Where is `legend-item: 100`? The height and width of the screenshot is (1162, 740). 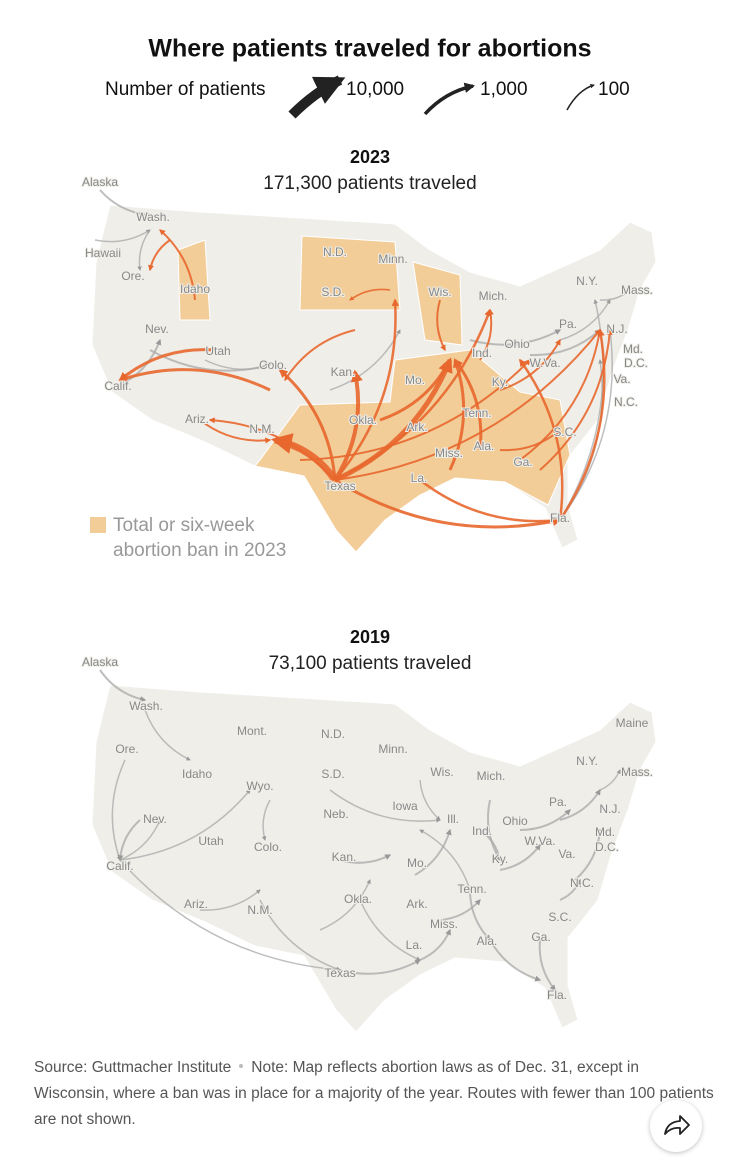
legend-item: 100 is located at coordinates (614, 89).